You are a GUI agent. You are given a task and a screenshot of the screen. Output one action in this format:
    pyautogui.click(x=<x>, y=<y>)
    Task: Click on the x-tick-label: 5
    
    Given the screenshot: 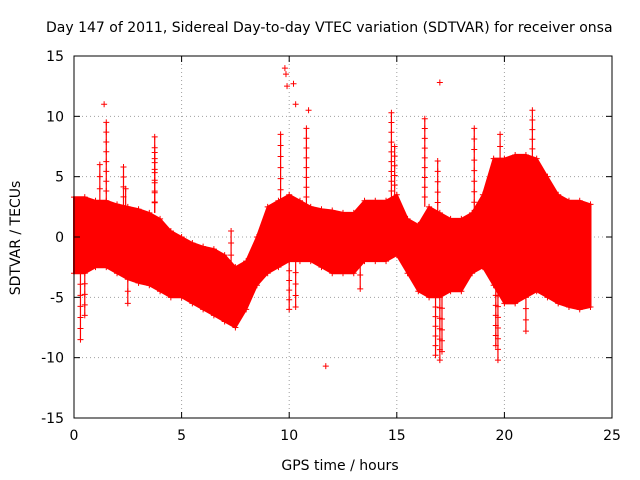 What is the action you would take?
    pyautogui.click(x=181, y=436)
    